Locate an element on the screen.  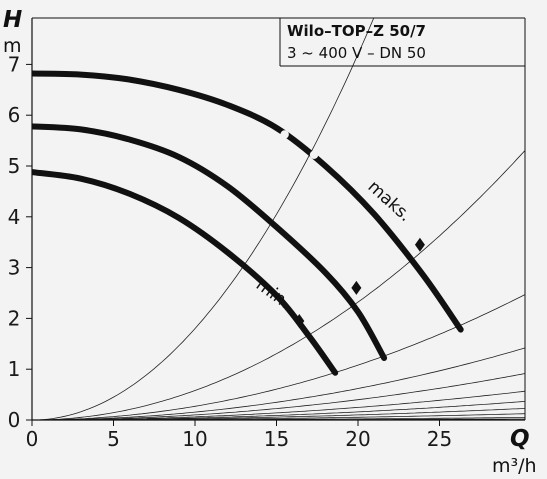
x-tick-label-15: 15 is located at coordinates (276, 439).